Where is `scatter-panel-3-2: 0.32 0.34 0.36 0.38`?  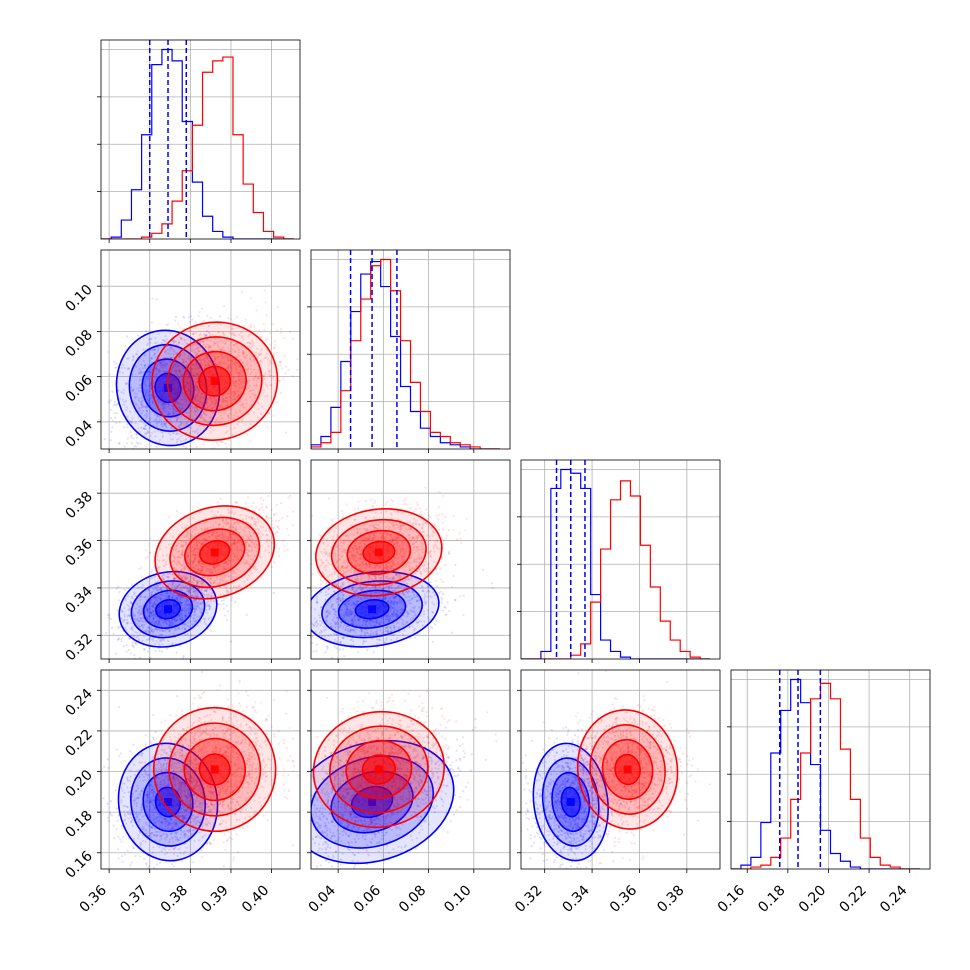 scatter-panel-3-2: 0.32 0.34 0.36 0.38 is located at coordinates (616, 792).